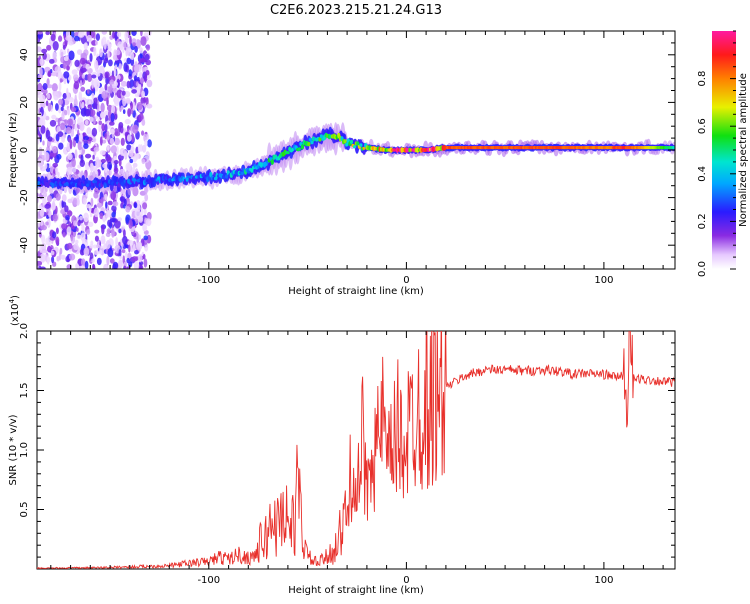 The image size is (750, 604). Describe the element at coordinates (406, 280) in the screenshot. I see `x-tick-label: 0` at that location.